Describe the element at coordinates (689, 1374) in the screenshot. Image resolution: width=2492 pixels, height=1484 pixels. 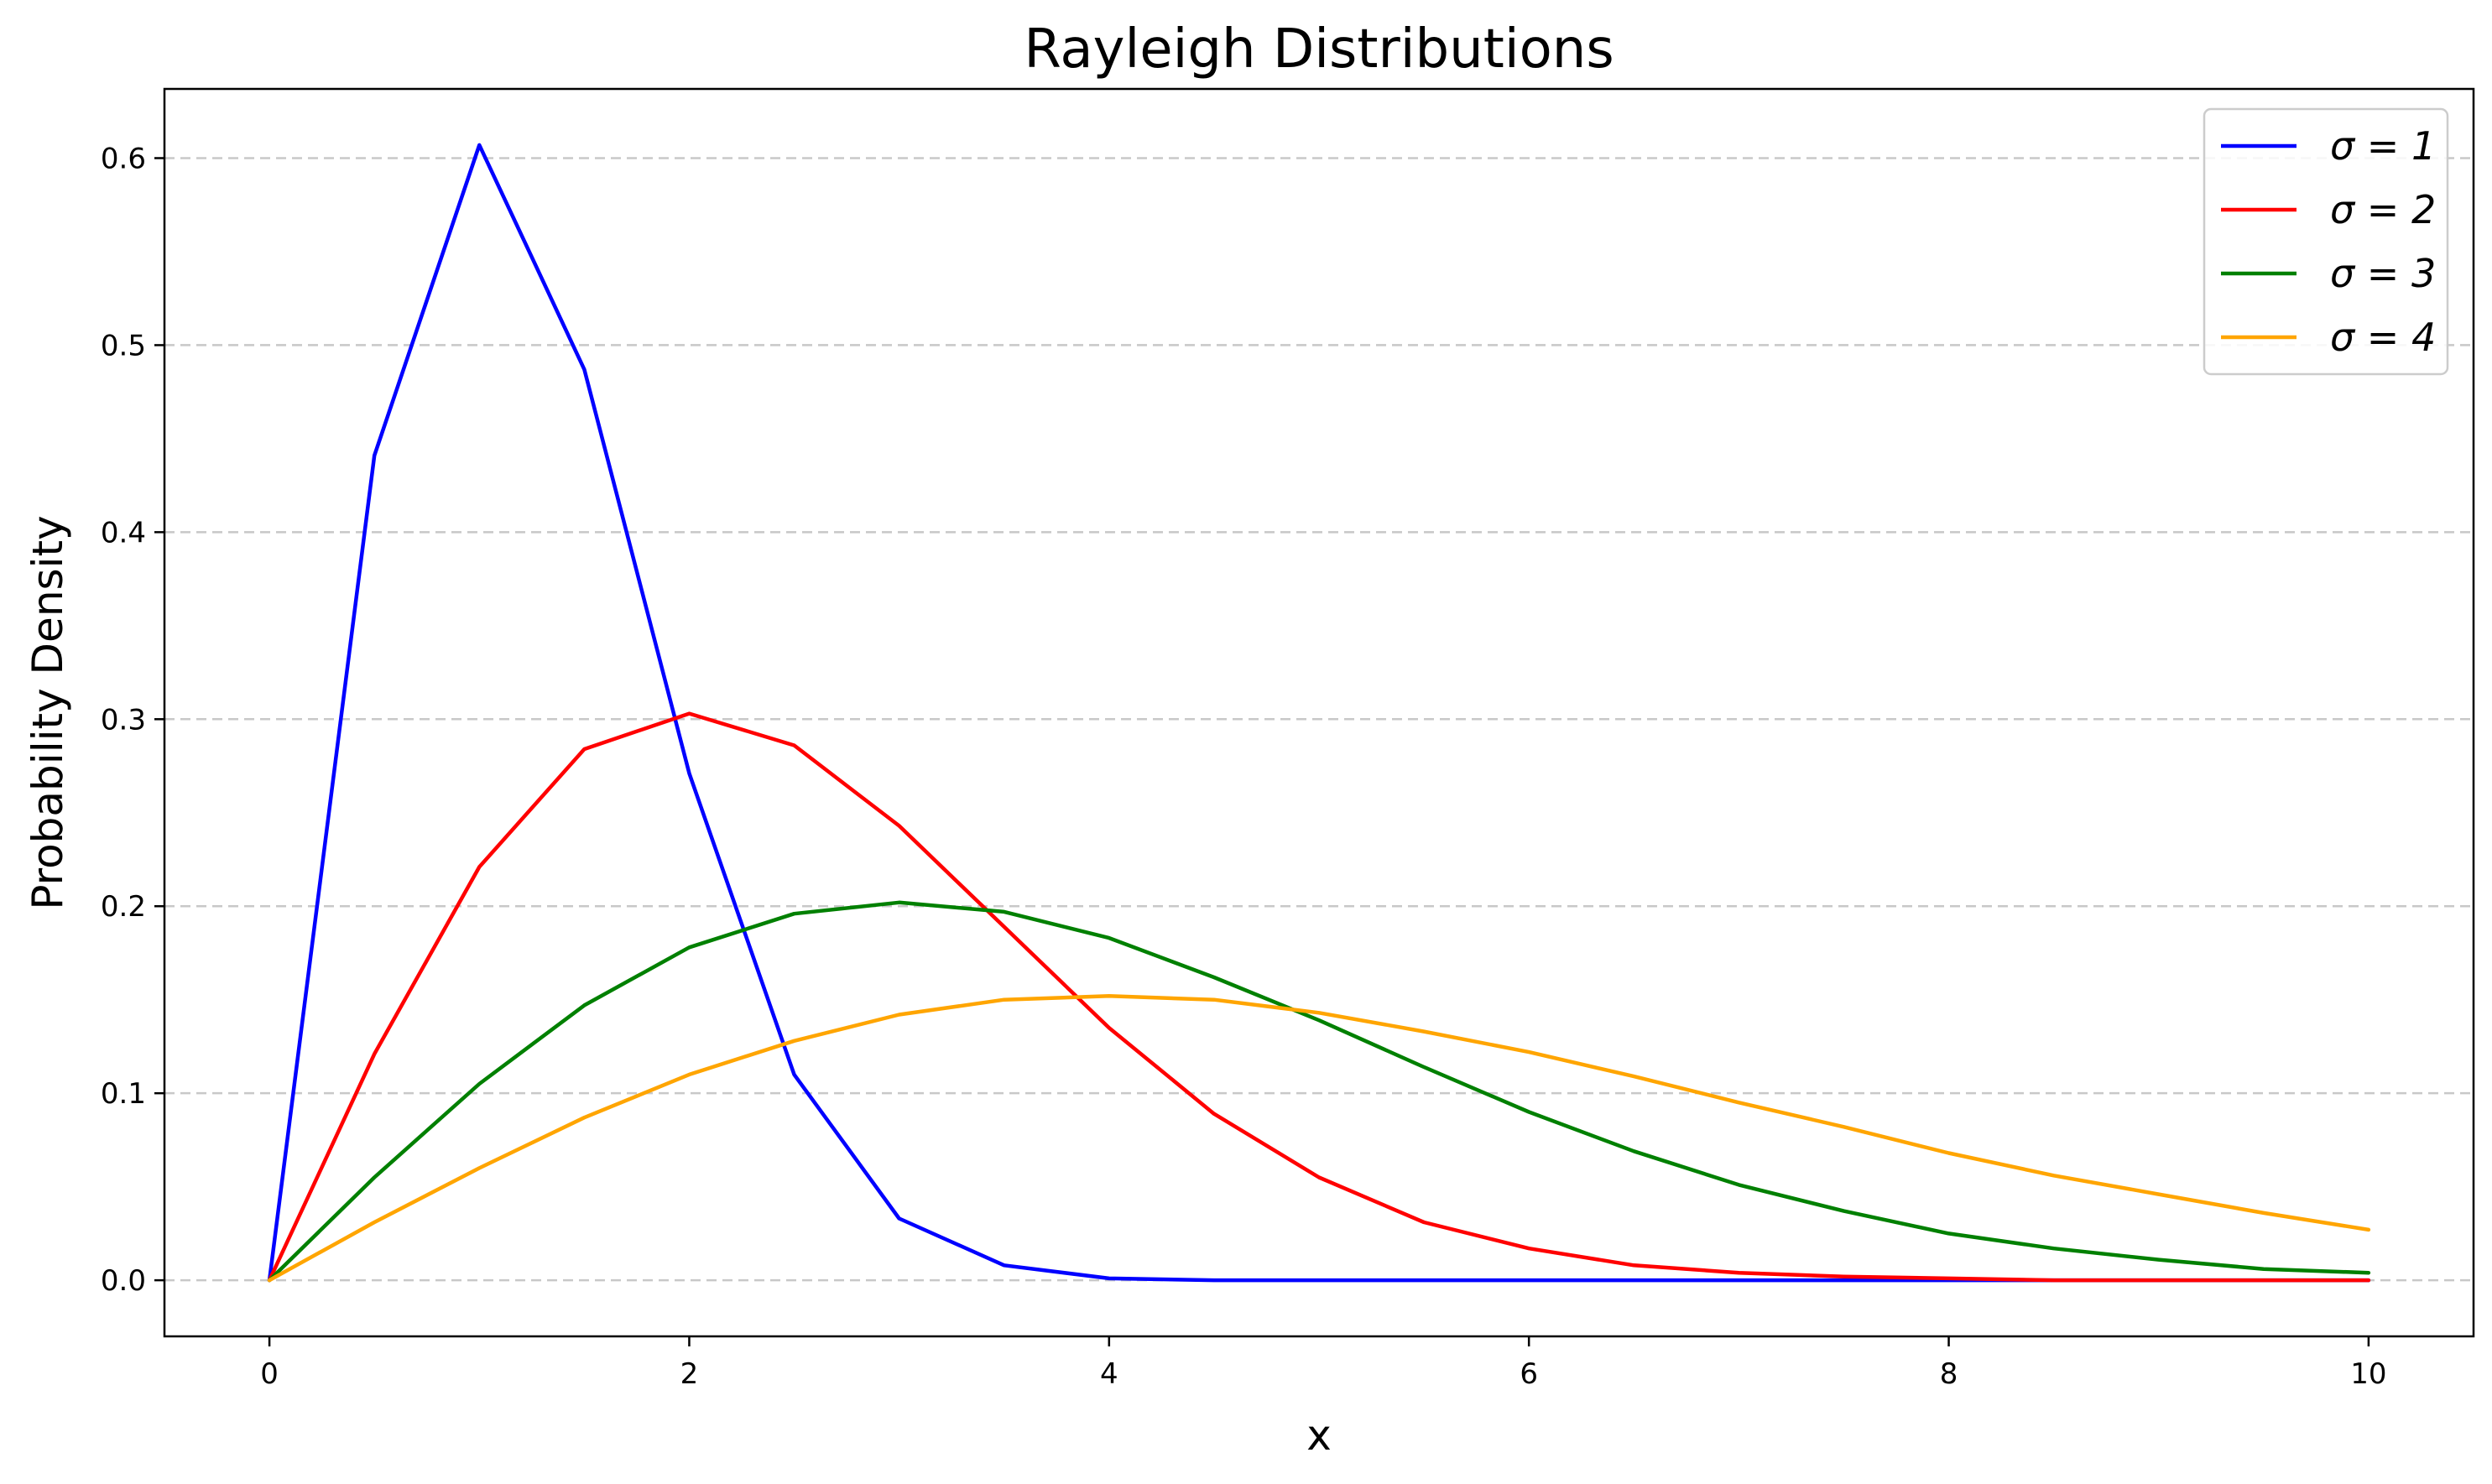
I see `x-tick-label: 2` at that location.